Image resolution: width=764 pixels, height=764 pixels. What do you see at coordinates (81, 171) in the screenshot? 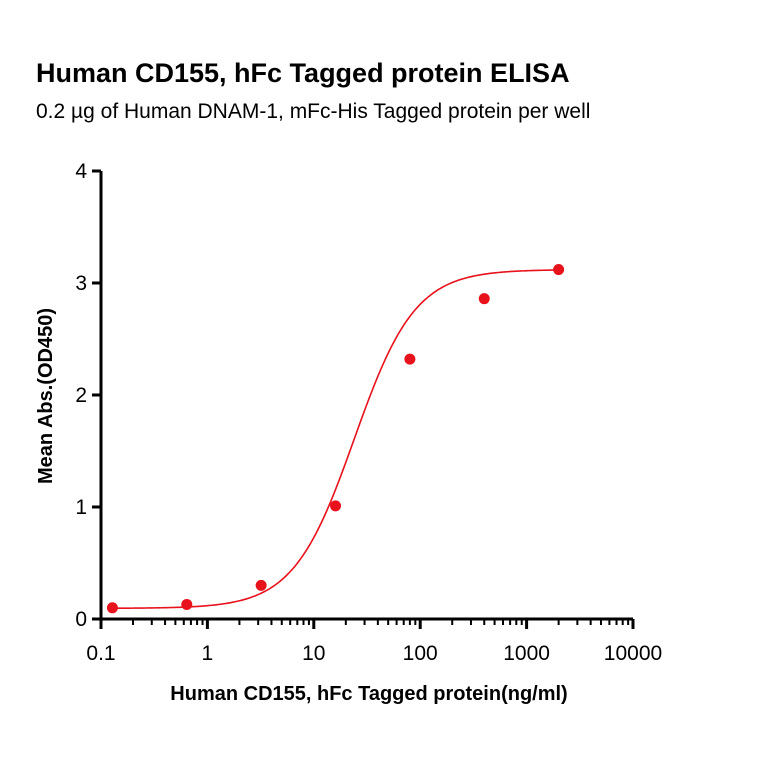
I see `y-tick-label: 4` at bounding box center [81, 171].